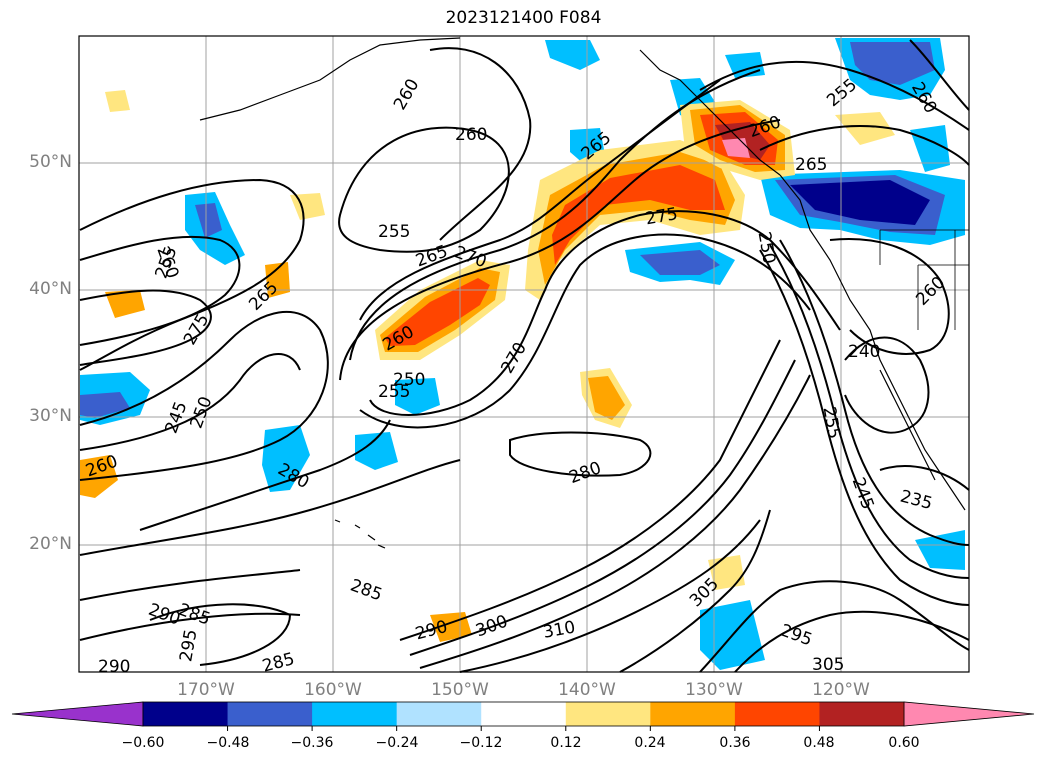  What do you see at coordinates (460, 690) in the screenshot?
I see `lon-label: 150°W` at bounding box center [460, 690].